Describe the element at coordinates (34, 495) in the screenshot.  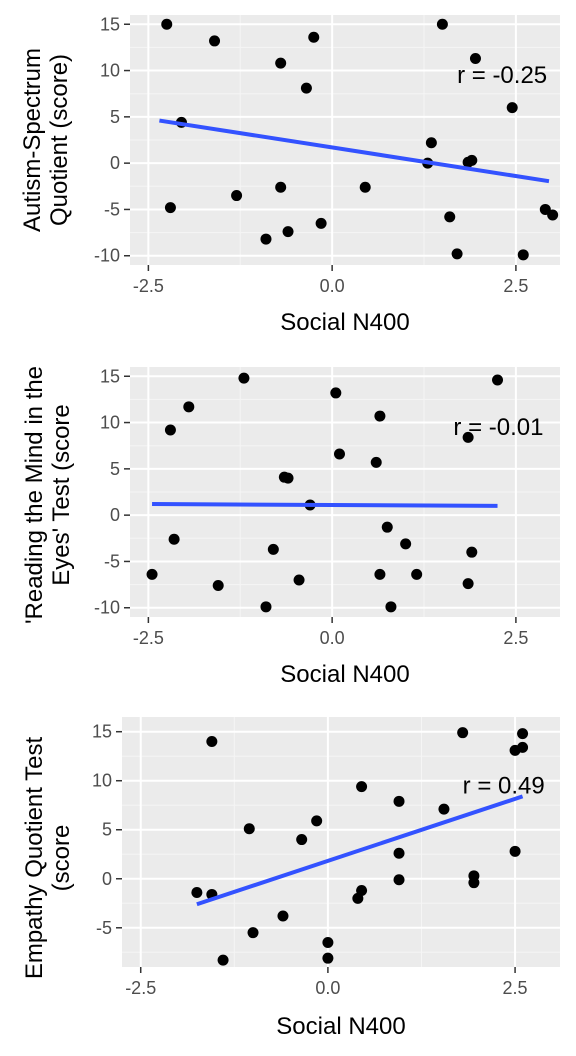
I see `y-axis-title-line: 'Reading the Mind in the` at that location.